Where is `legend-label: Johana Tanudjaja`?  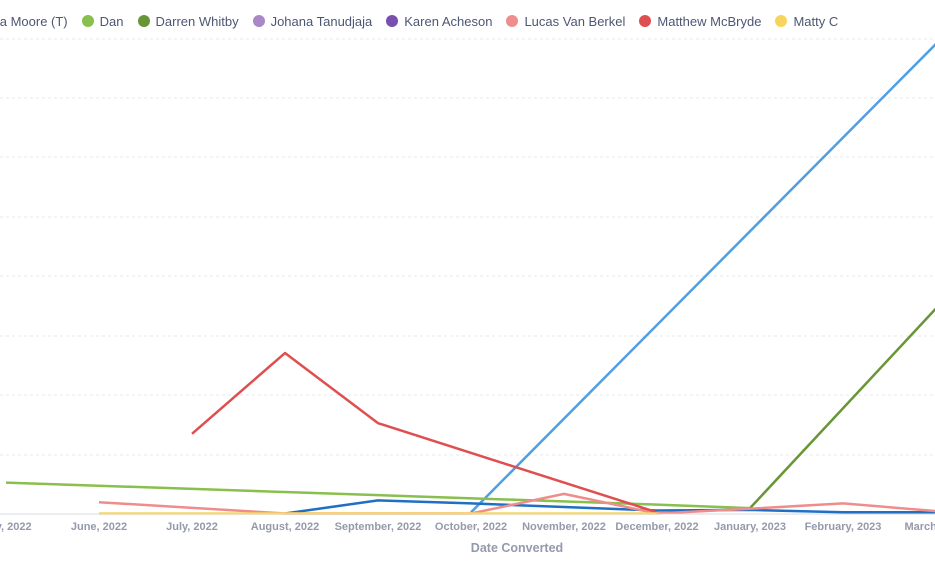 legend-label: Johana Tanudjaja is located at coordinates (321, 21).